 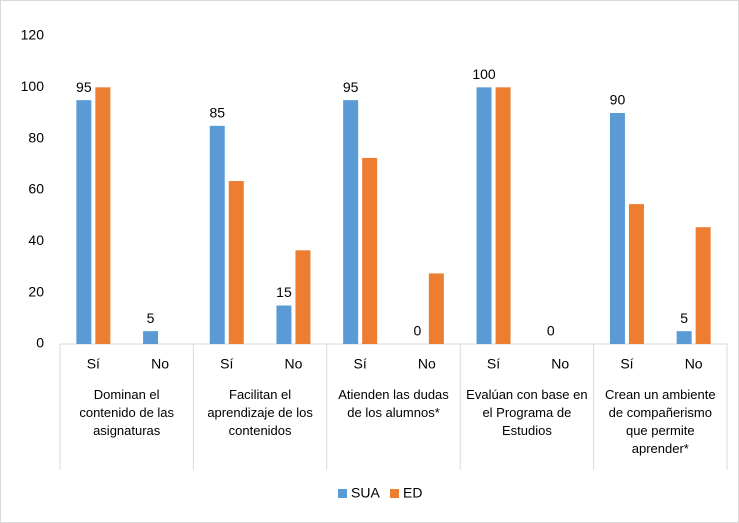 I want to click on data-label: 100, so click(x=484, y=74).